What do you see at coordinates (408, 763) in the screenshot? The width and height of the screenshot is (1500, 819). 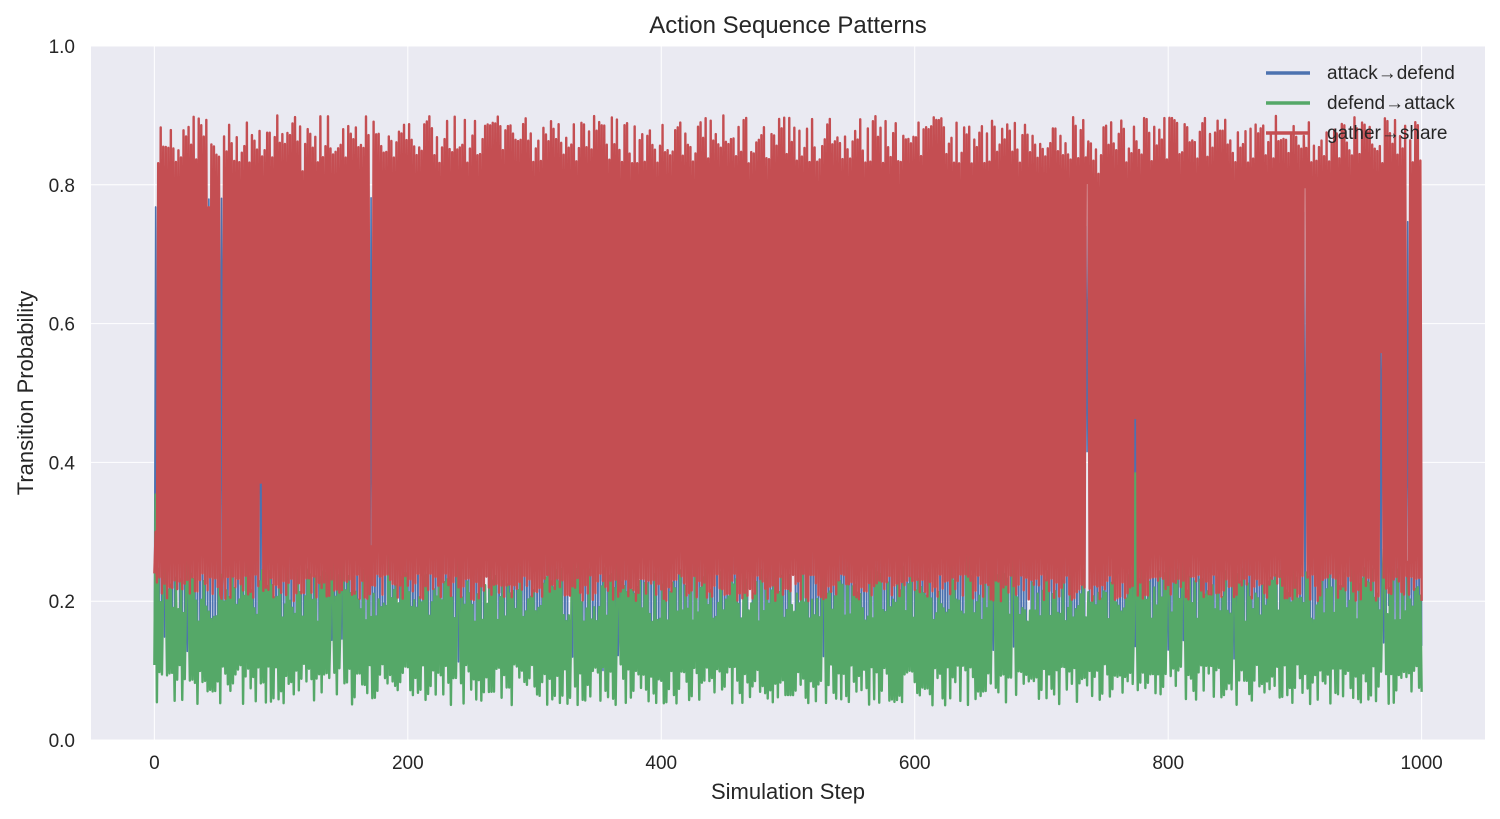 I see `x-tick-label: 200` at bounding box center [408, 763].